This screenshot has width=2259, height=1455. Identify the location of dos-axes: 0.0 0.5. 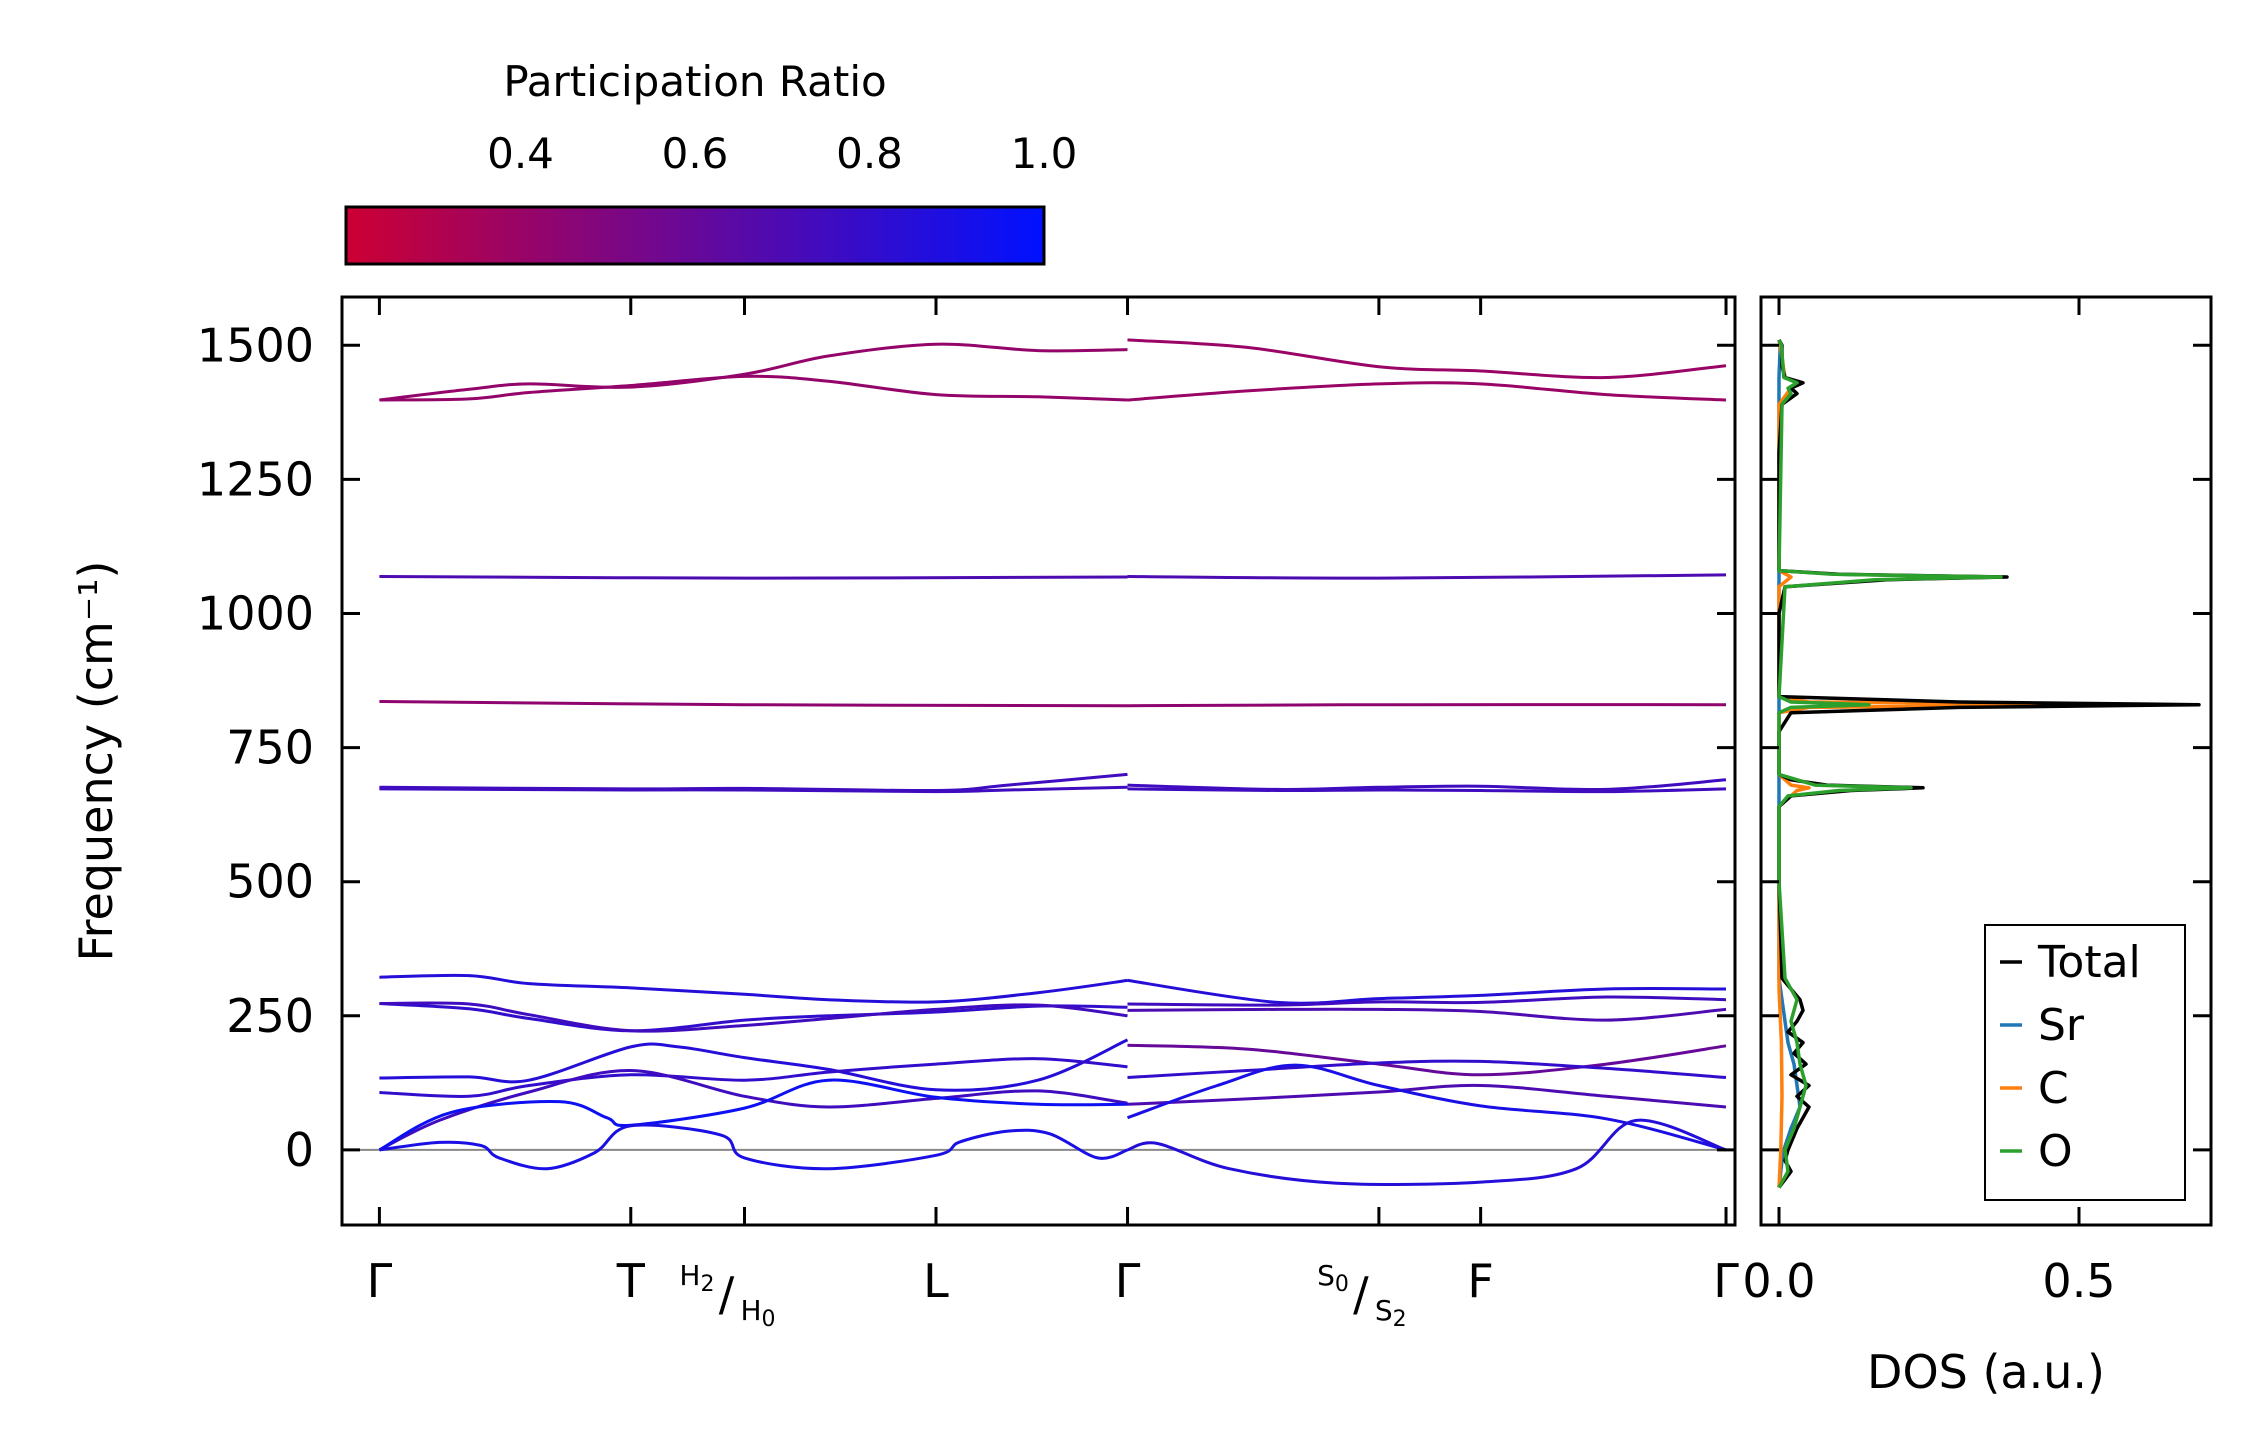
(1976, 802).